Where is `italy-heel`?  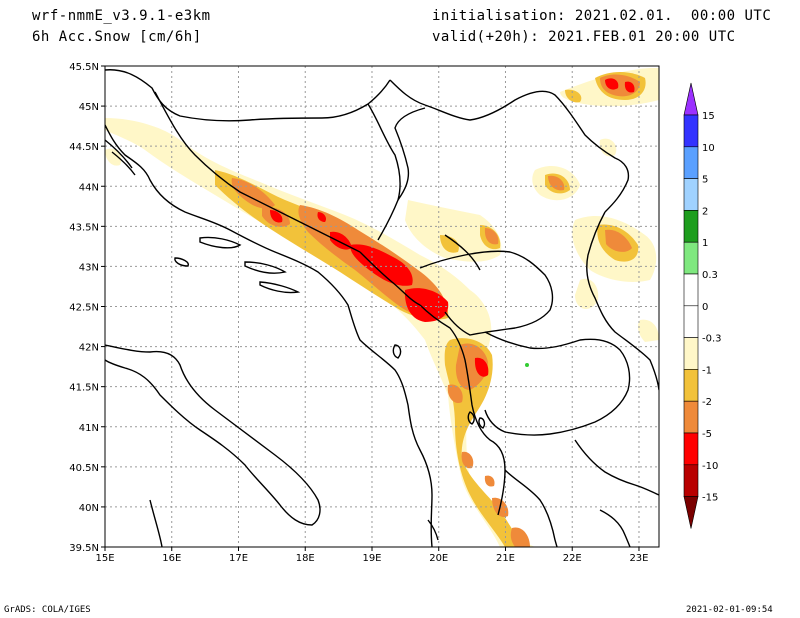 italy-heel is located at coordinates (156, 523).